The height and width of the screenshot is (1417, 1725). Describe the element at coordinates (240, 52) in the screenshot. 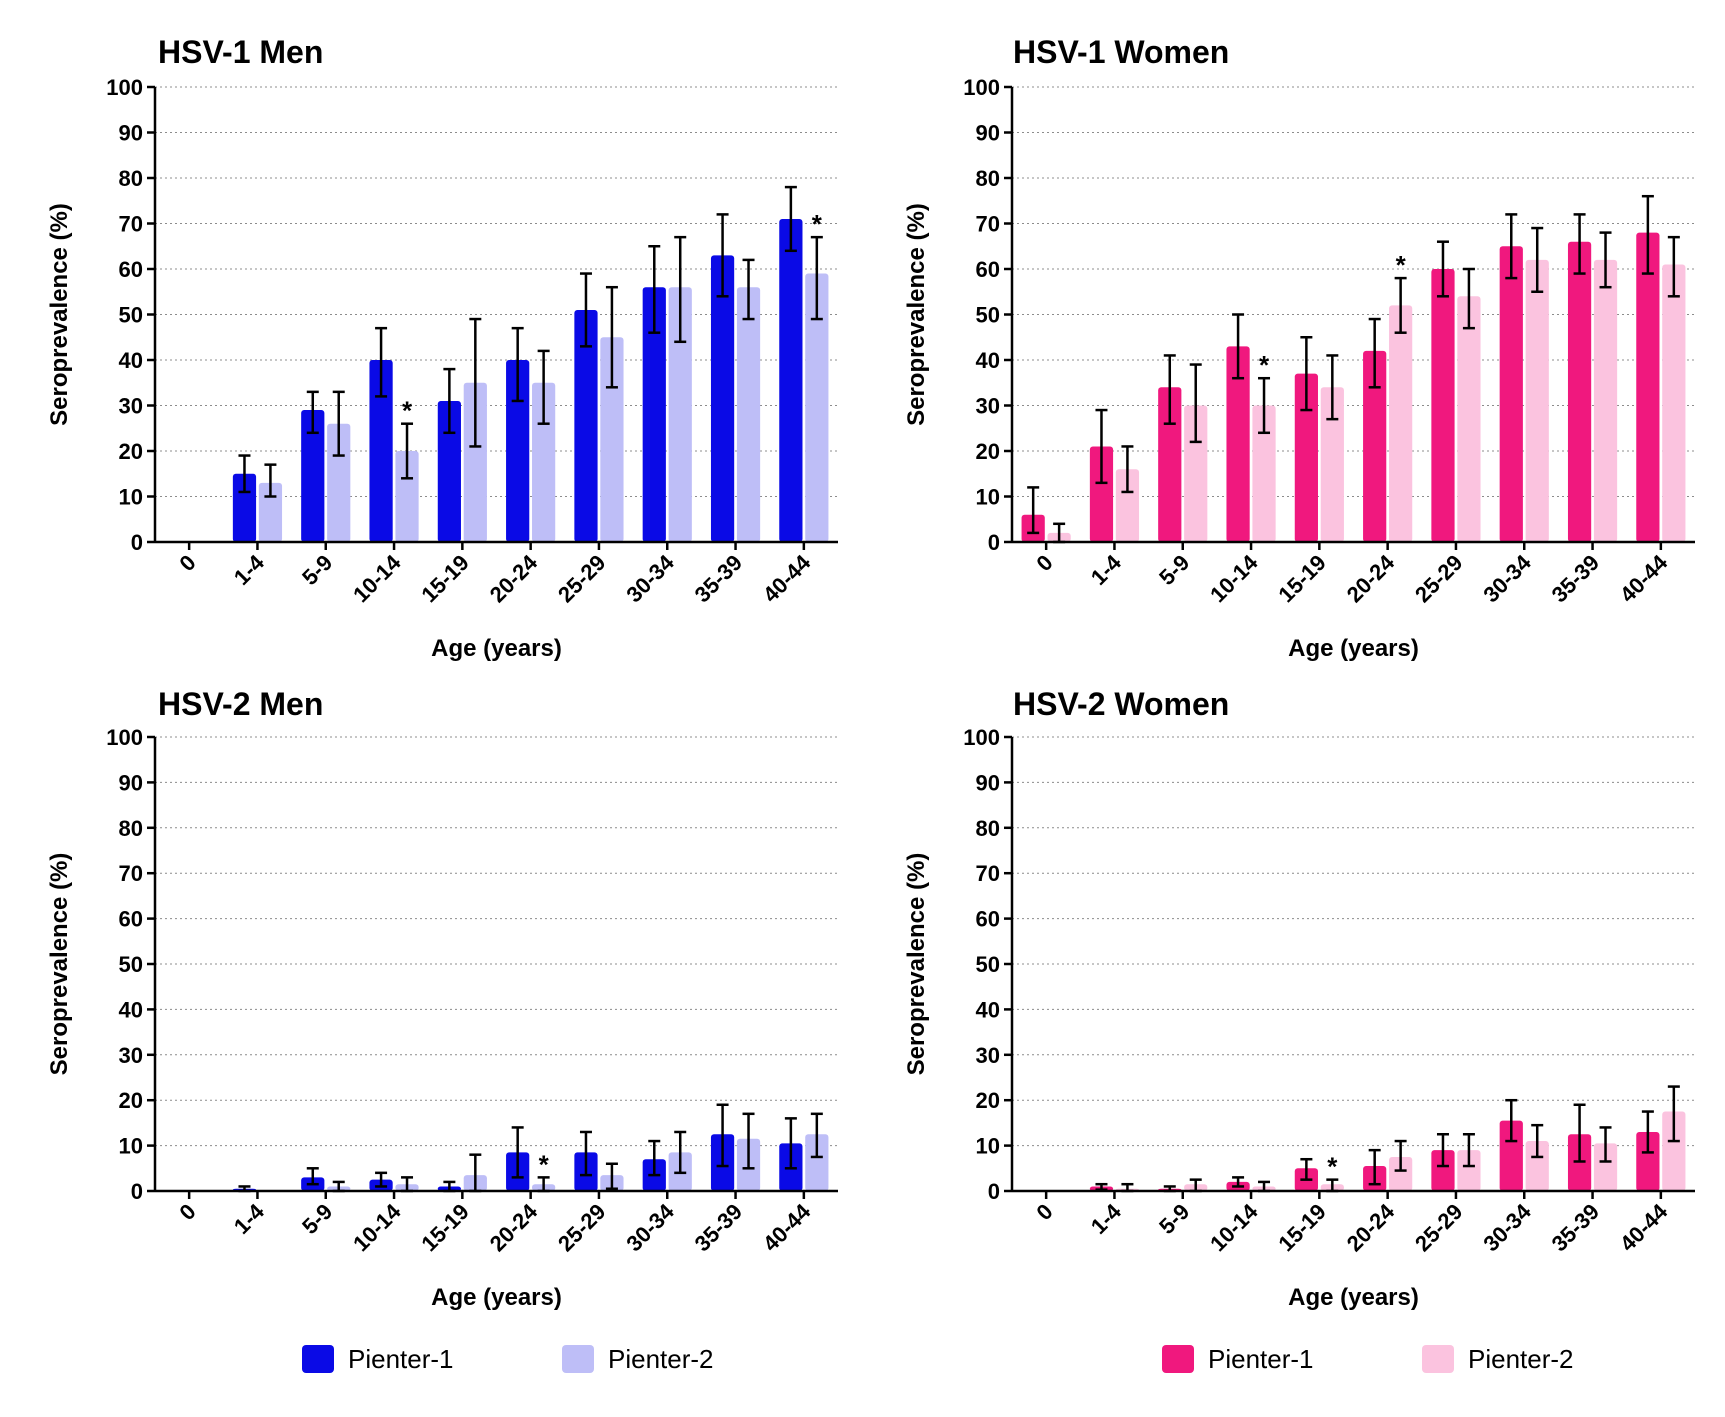

I see `panel-title: HSV-1 Men` at that location.